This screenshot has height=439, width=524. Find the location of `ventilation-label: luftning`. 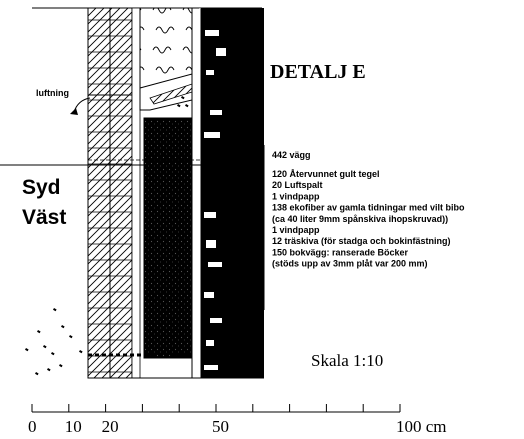

ventilation-label: luftning is located at coordinates (52, 93).